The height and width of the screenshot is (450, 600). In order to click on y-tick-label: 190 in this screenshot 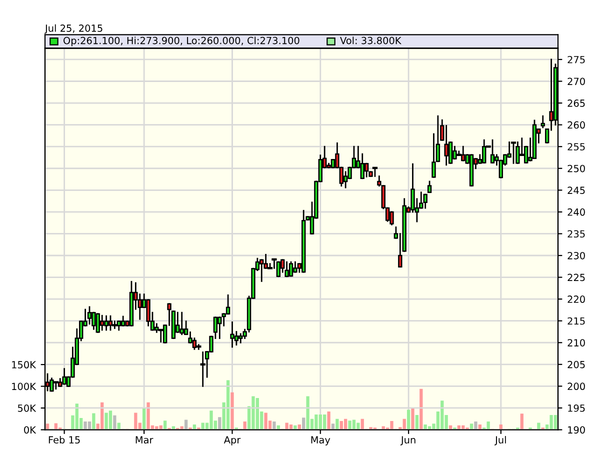, I will do `click(576, 430)`.